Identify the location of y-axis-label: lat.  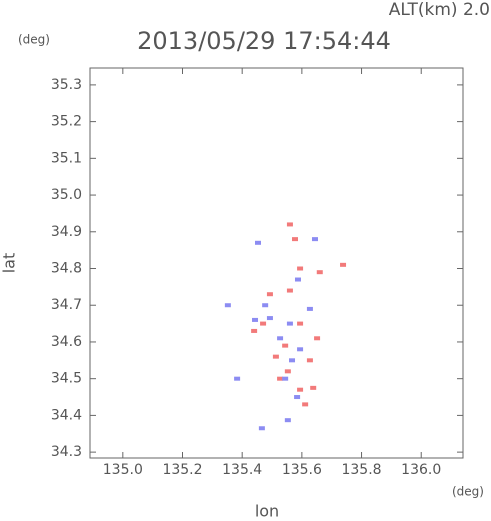
(9, 263).